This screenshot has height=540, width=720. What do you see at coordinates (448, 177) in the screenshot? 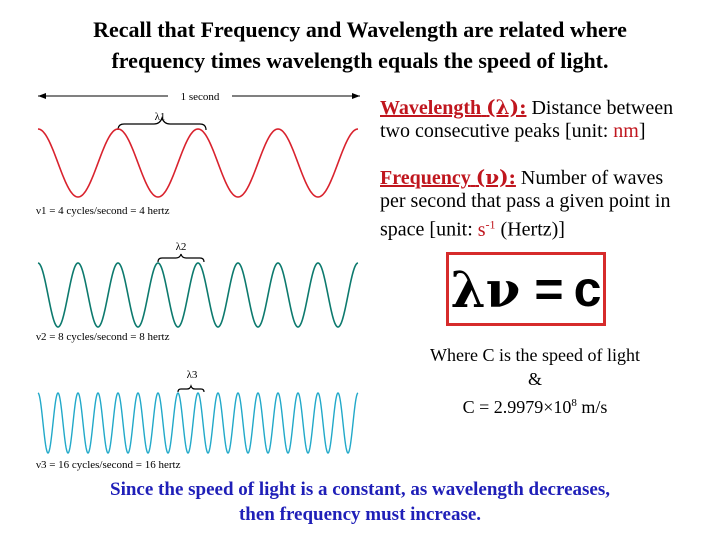
I see `frequency-term: Frequency (ν):` at bounding box center [448, 177].